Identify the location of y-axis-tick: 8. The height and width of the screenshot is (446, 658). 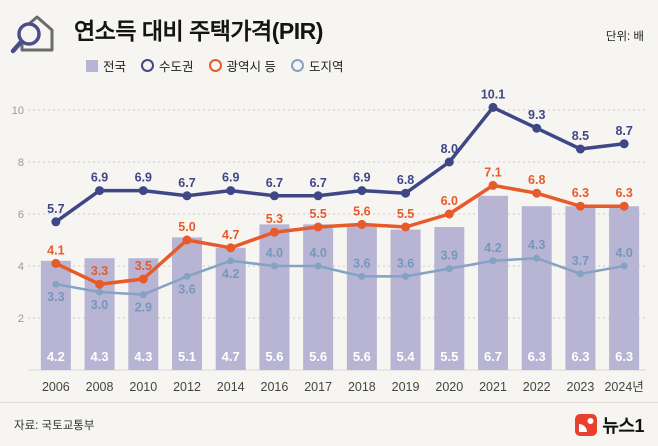
(21, 163).